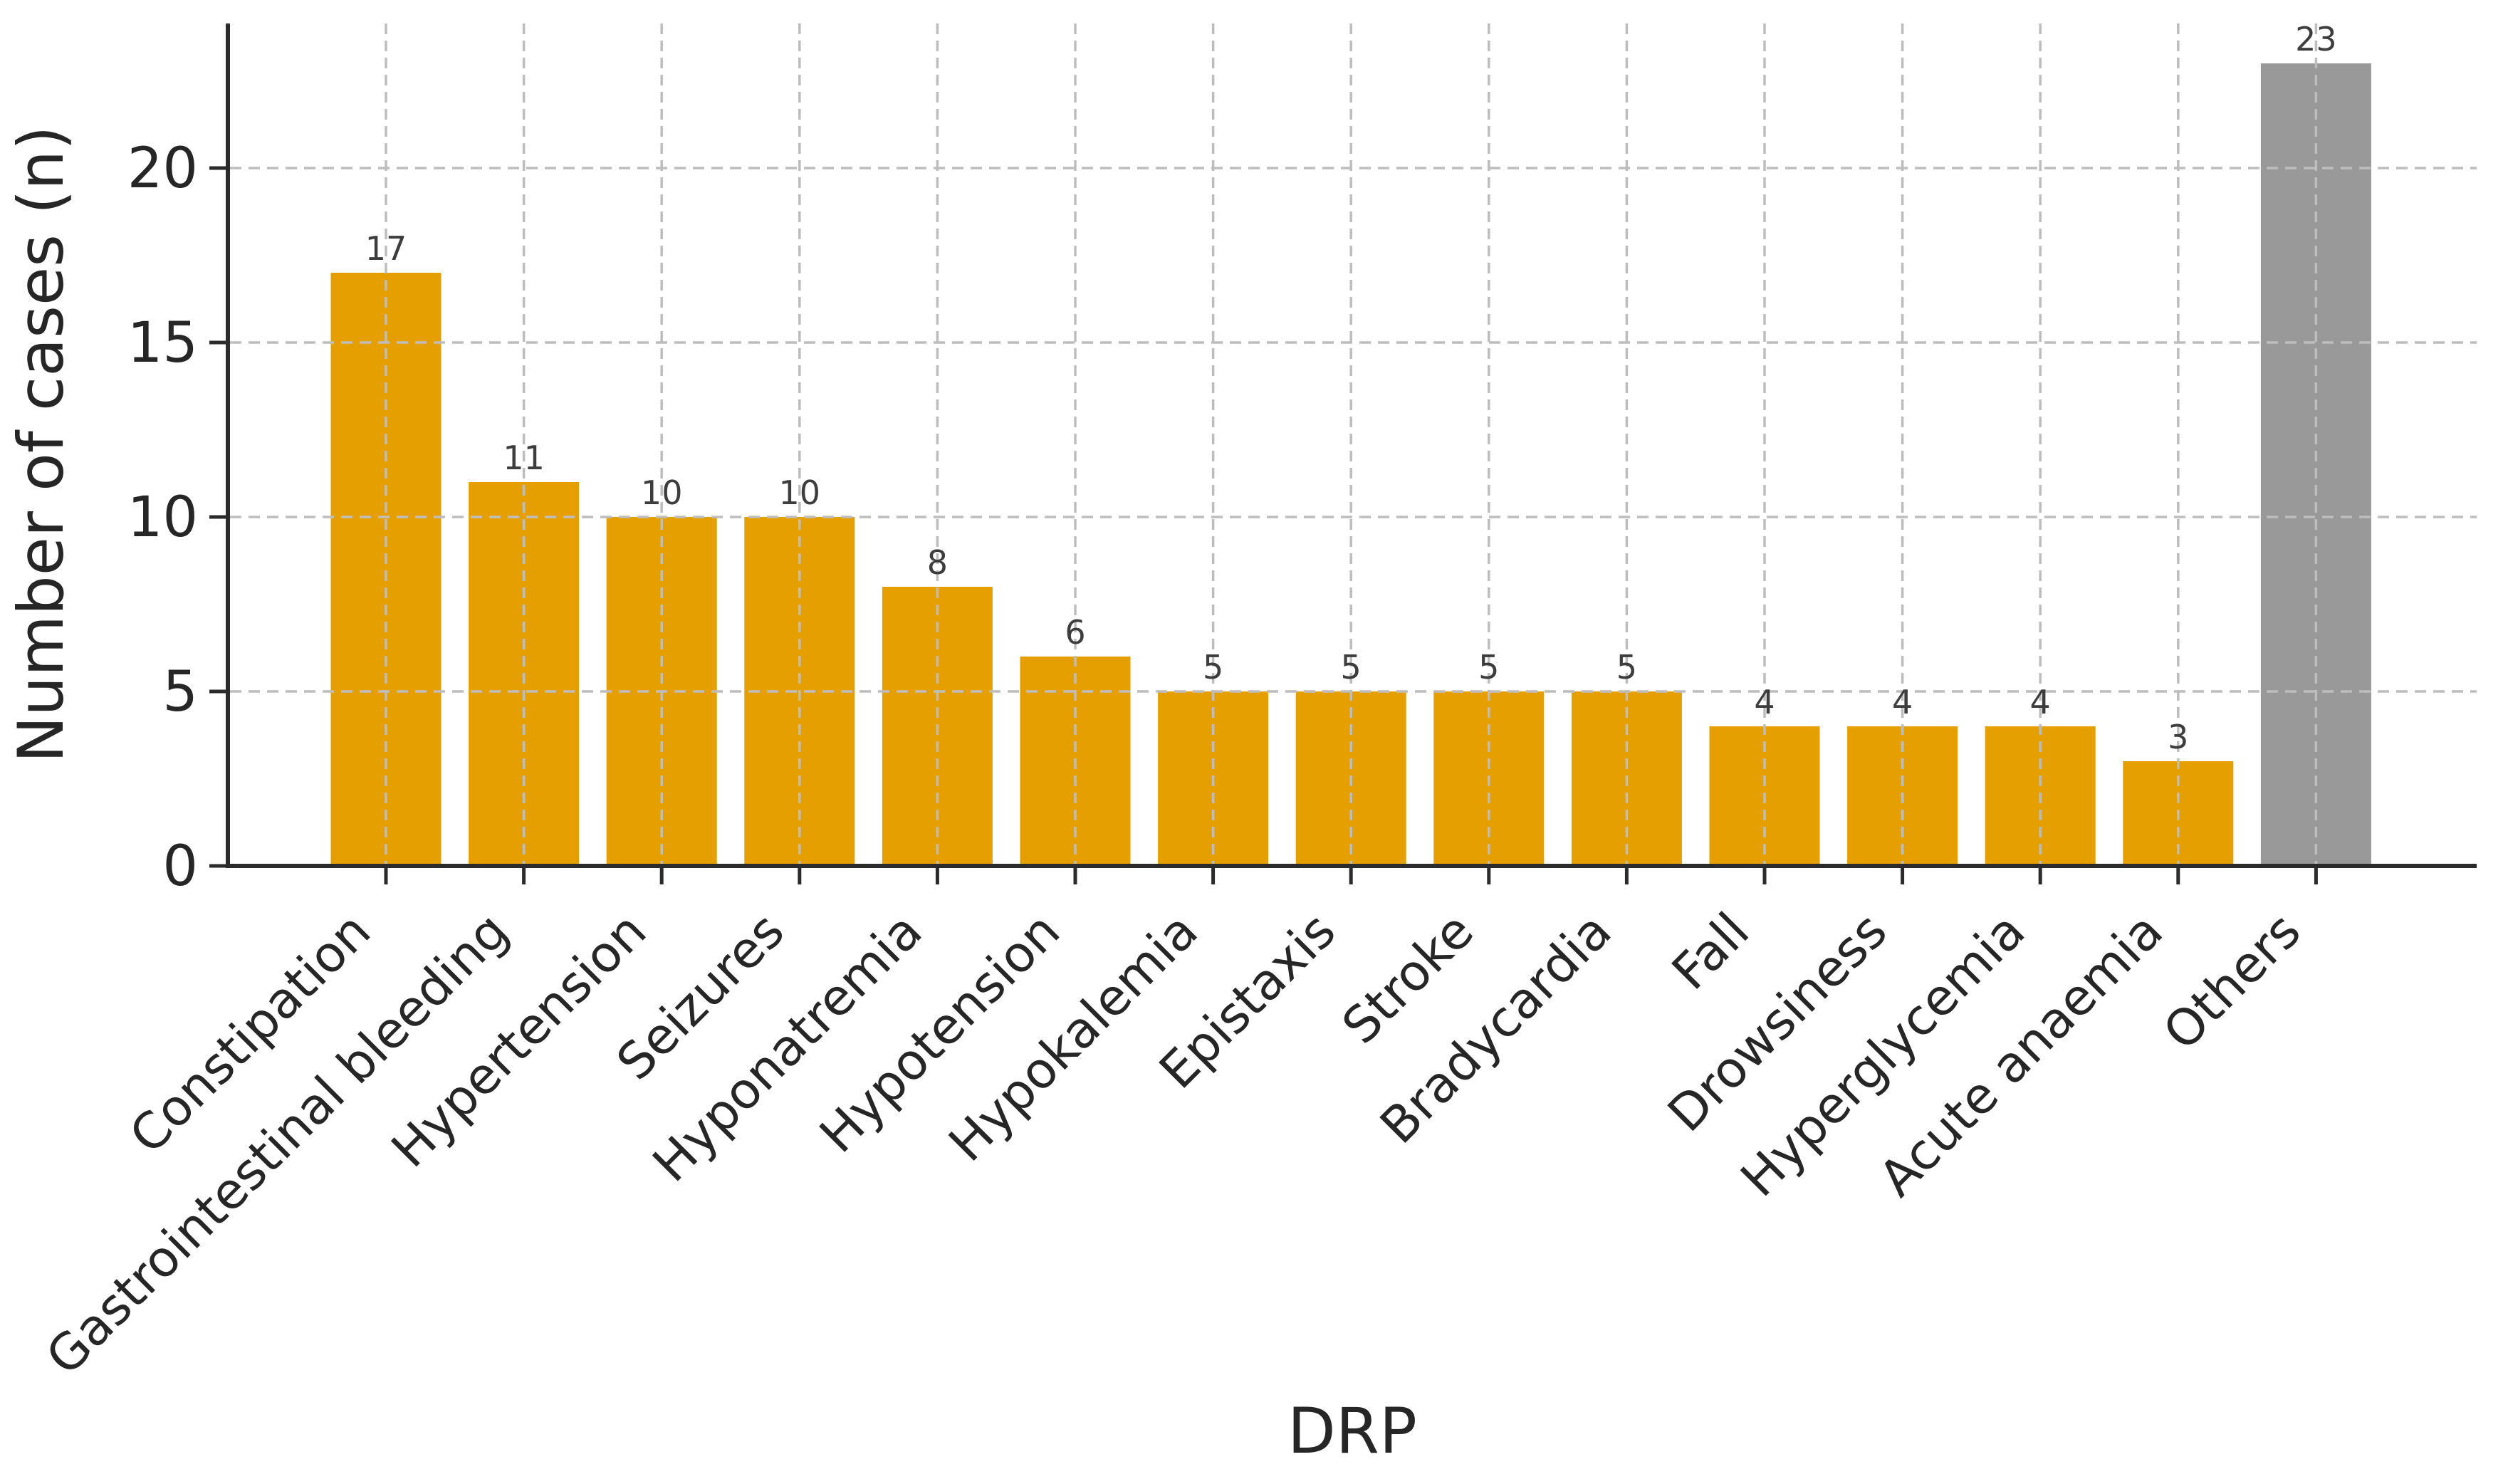 Image resolution: width=2508 pixels, height=1484 pixels. What do you see at coordinates (1075, 632) in the screenshot?
I see `bar-value-label-hypotension: 6` at bounding box center [1075, 632].